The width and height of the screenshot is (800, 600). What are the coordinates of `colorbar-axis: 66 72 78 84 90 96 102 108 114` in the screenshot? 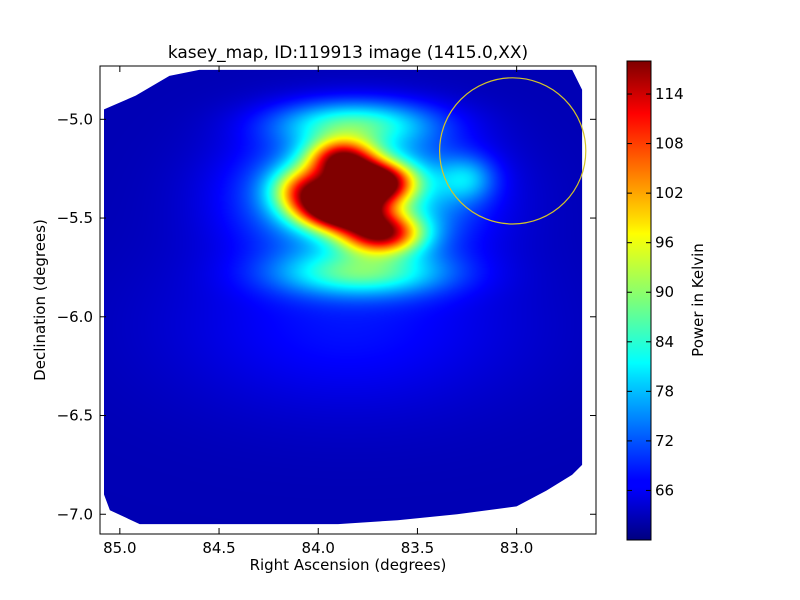 It's located at (655, 292).